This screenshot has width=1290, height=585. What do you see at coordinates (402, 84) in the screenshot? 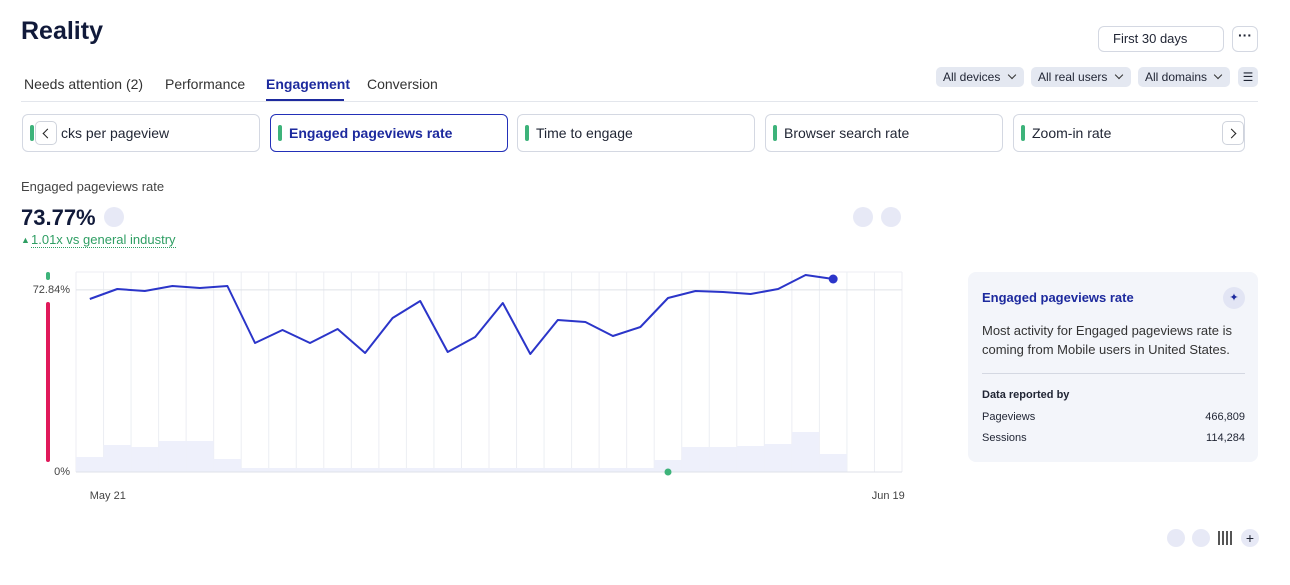
I see `tab: Conversion` at bounding box center [402, 84].